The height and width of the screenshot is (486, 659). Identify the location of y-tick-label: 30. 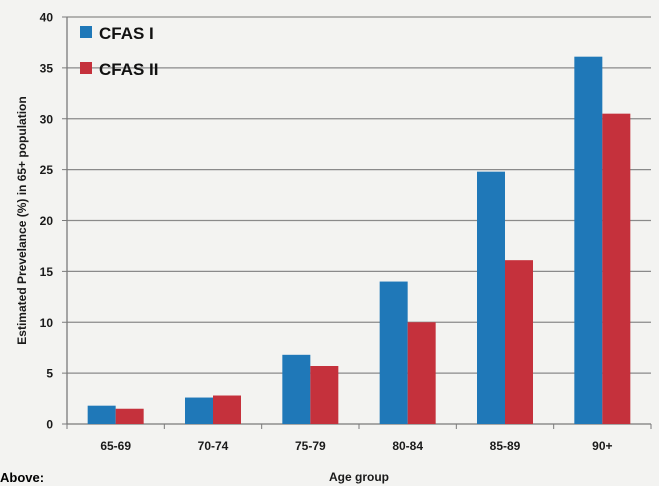
(47, 119).